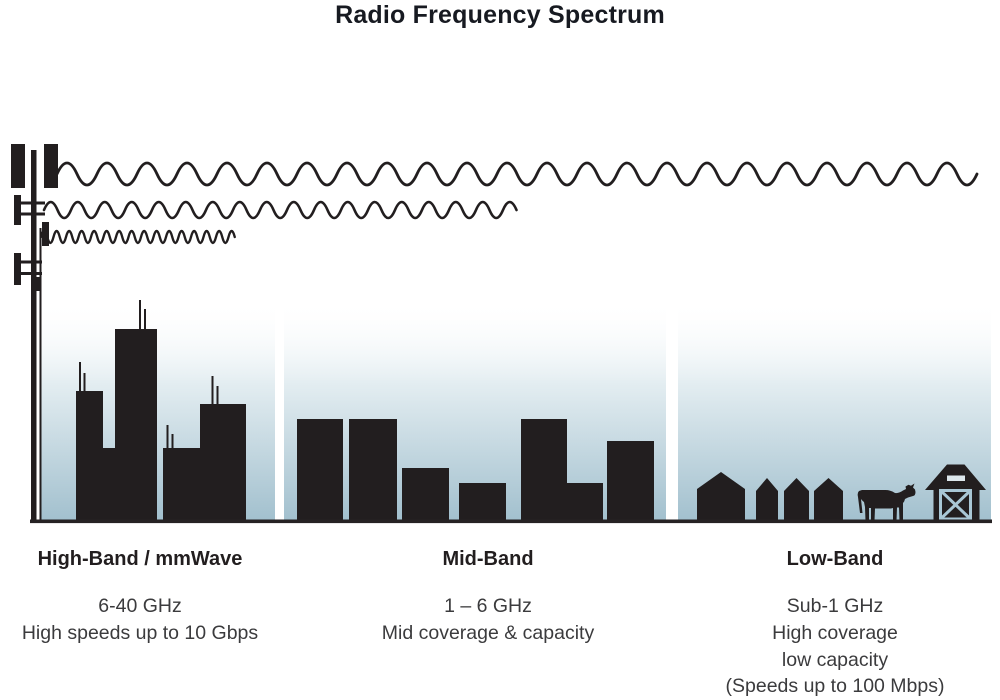  What do you see at coordinates (280, 210) in the screenshot?
I see `mid-band-wave` at bounding box center [280, 210].